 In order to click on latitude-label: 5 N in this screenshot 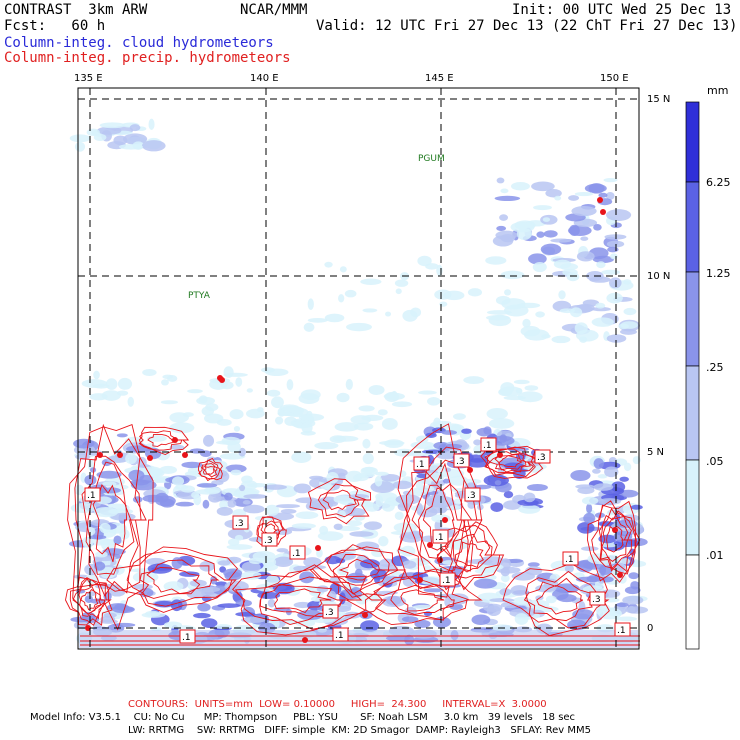, I will do `click(655, 452)`.